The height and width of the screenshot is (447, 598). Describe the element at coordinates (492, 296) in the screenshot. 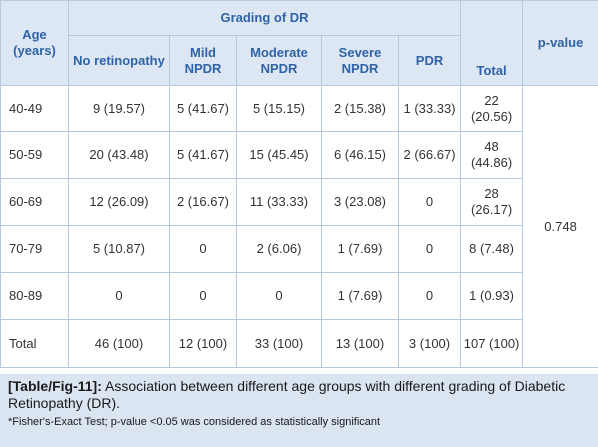

I see `value-cell: 1 (0.93)` at that location.